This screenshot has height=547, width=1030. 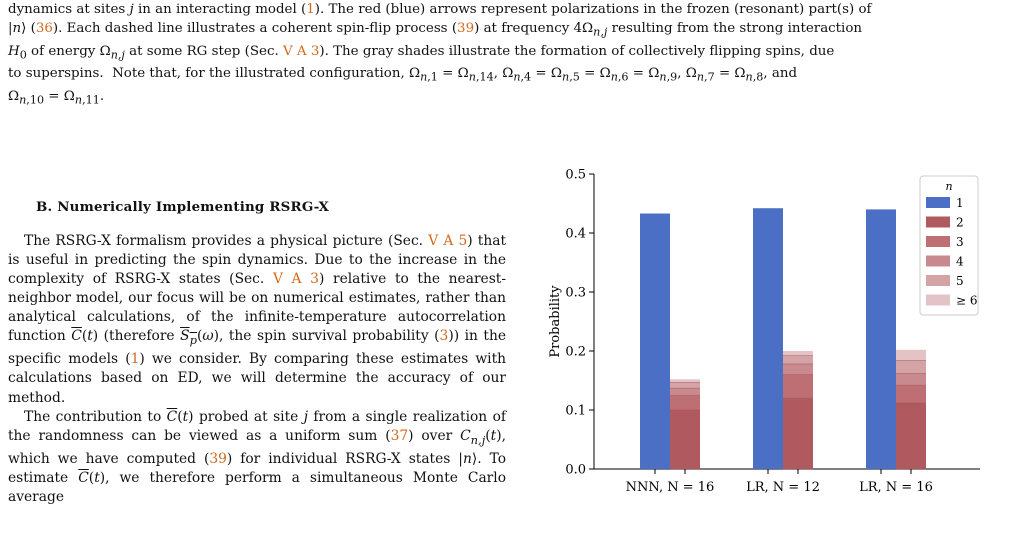 I want to click on y-tick-label: 0.4, so click(x=575, y=234).